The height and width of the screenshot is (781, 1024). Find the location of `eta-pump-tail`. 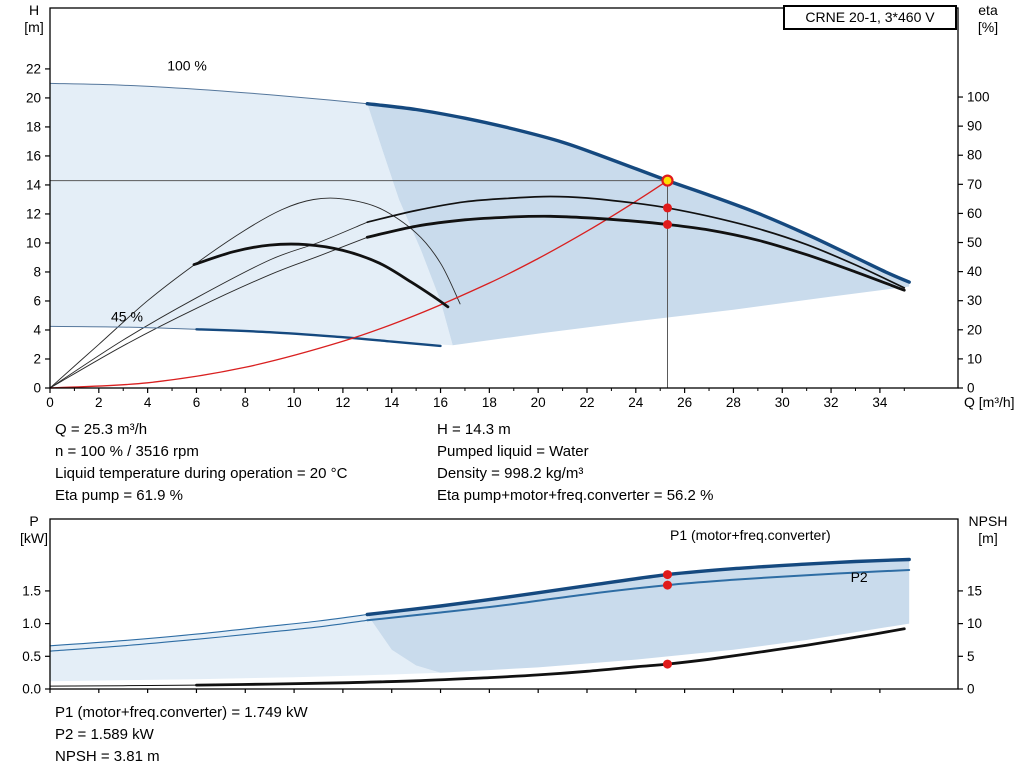

eta-pump-tail is located at coordinates (208, 305).